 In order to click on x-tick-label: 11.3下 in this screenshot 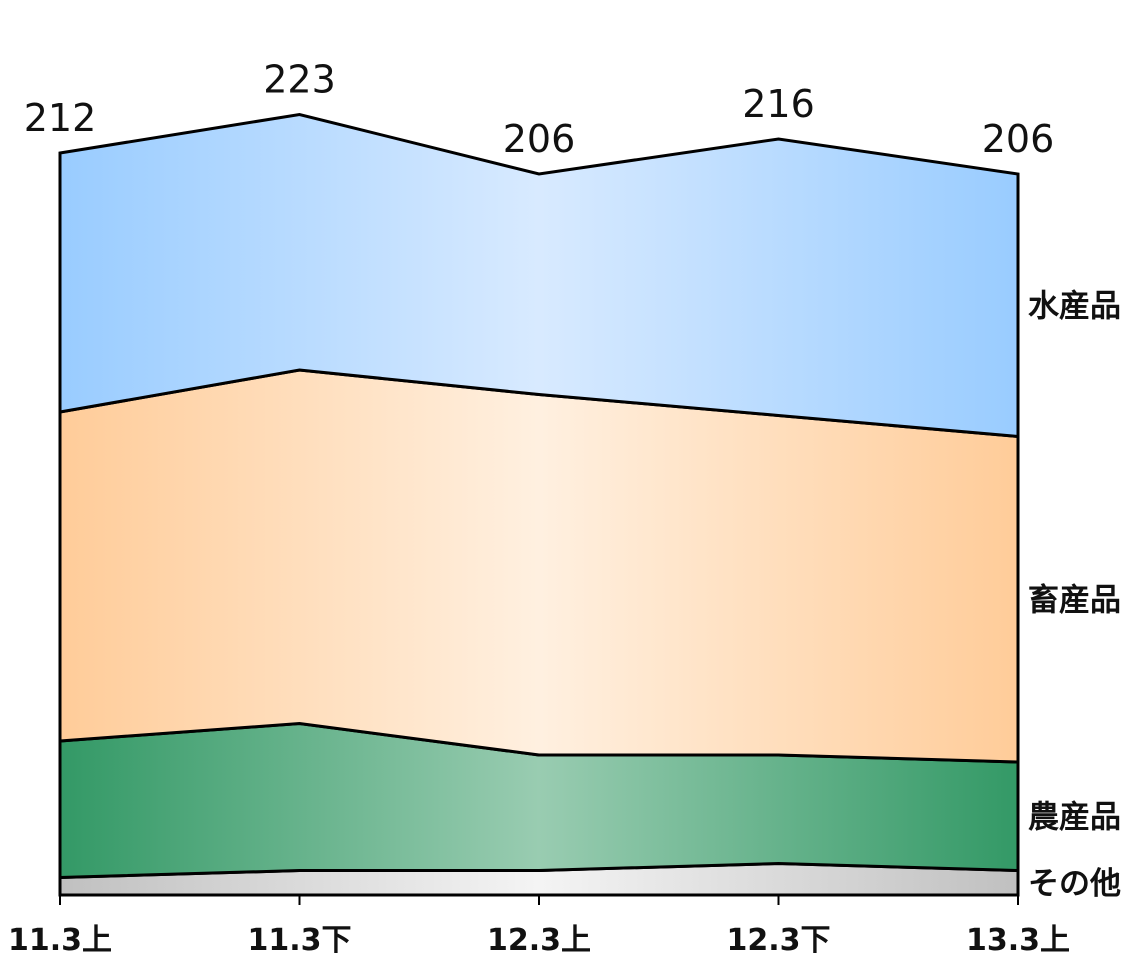, I will do `click(299, 940)`.